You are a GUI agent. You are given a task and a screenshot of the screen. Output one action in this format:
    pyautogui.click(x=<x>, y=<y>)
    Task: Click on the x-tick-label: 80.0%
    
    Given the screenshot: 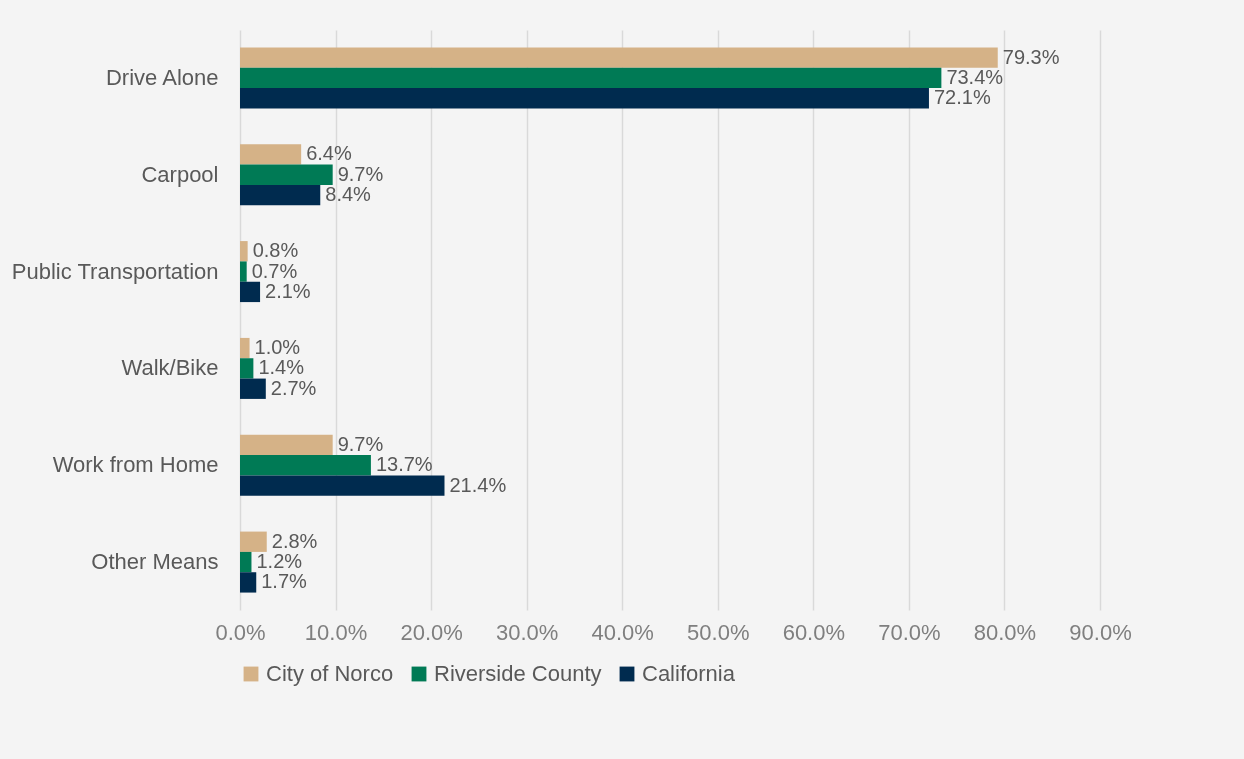 What is the action you would take?
    pyautogui.click(x=1005, y=632)
    